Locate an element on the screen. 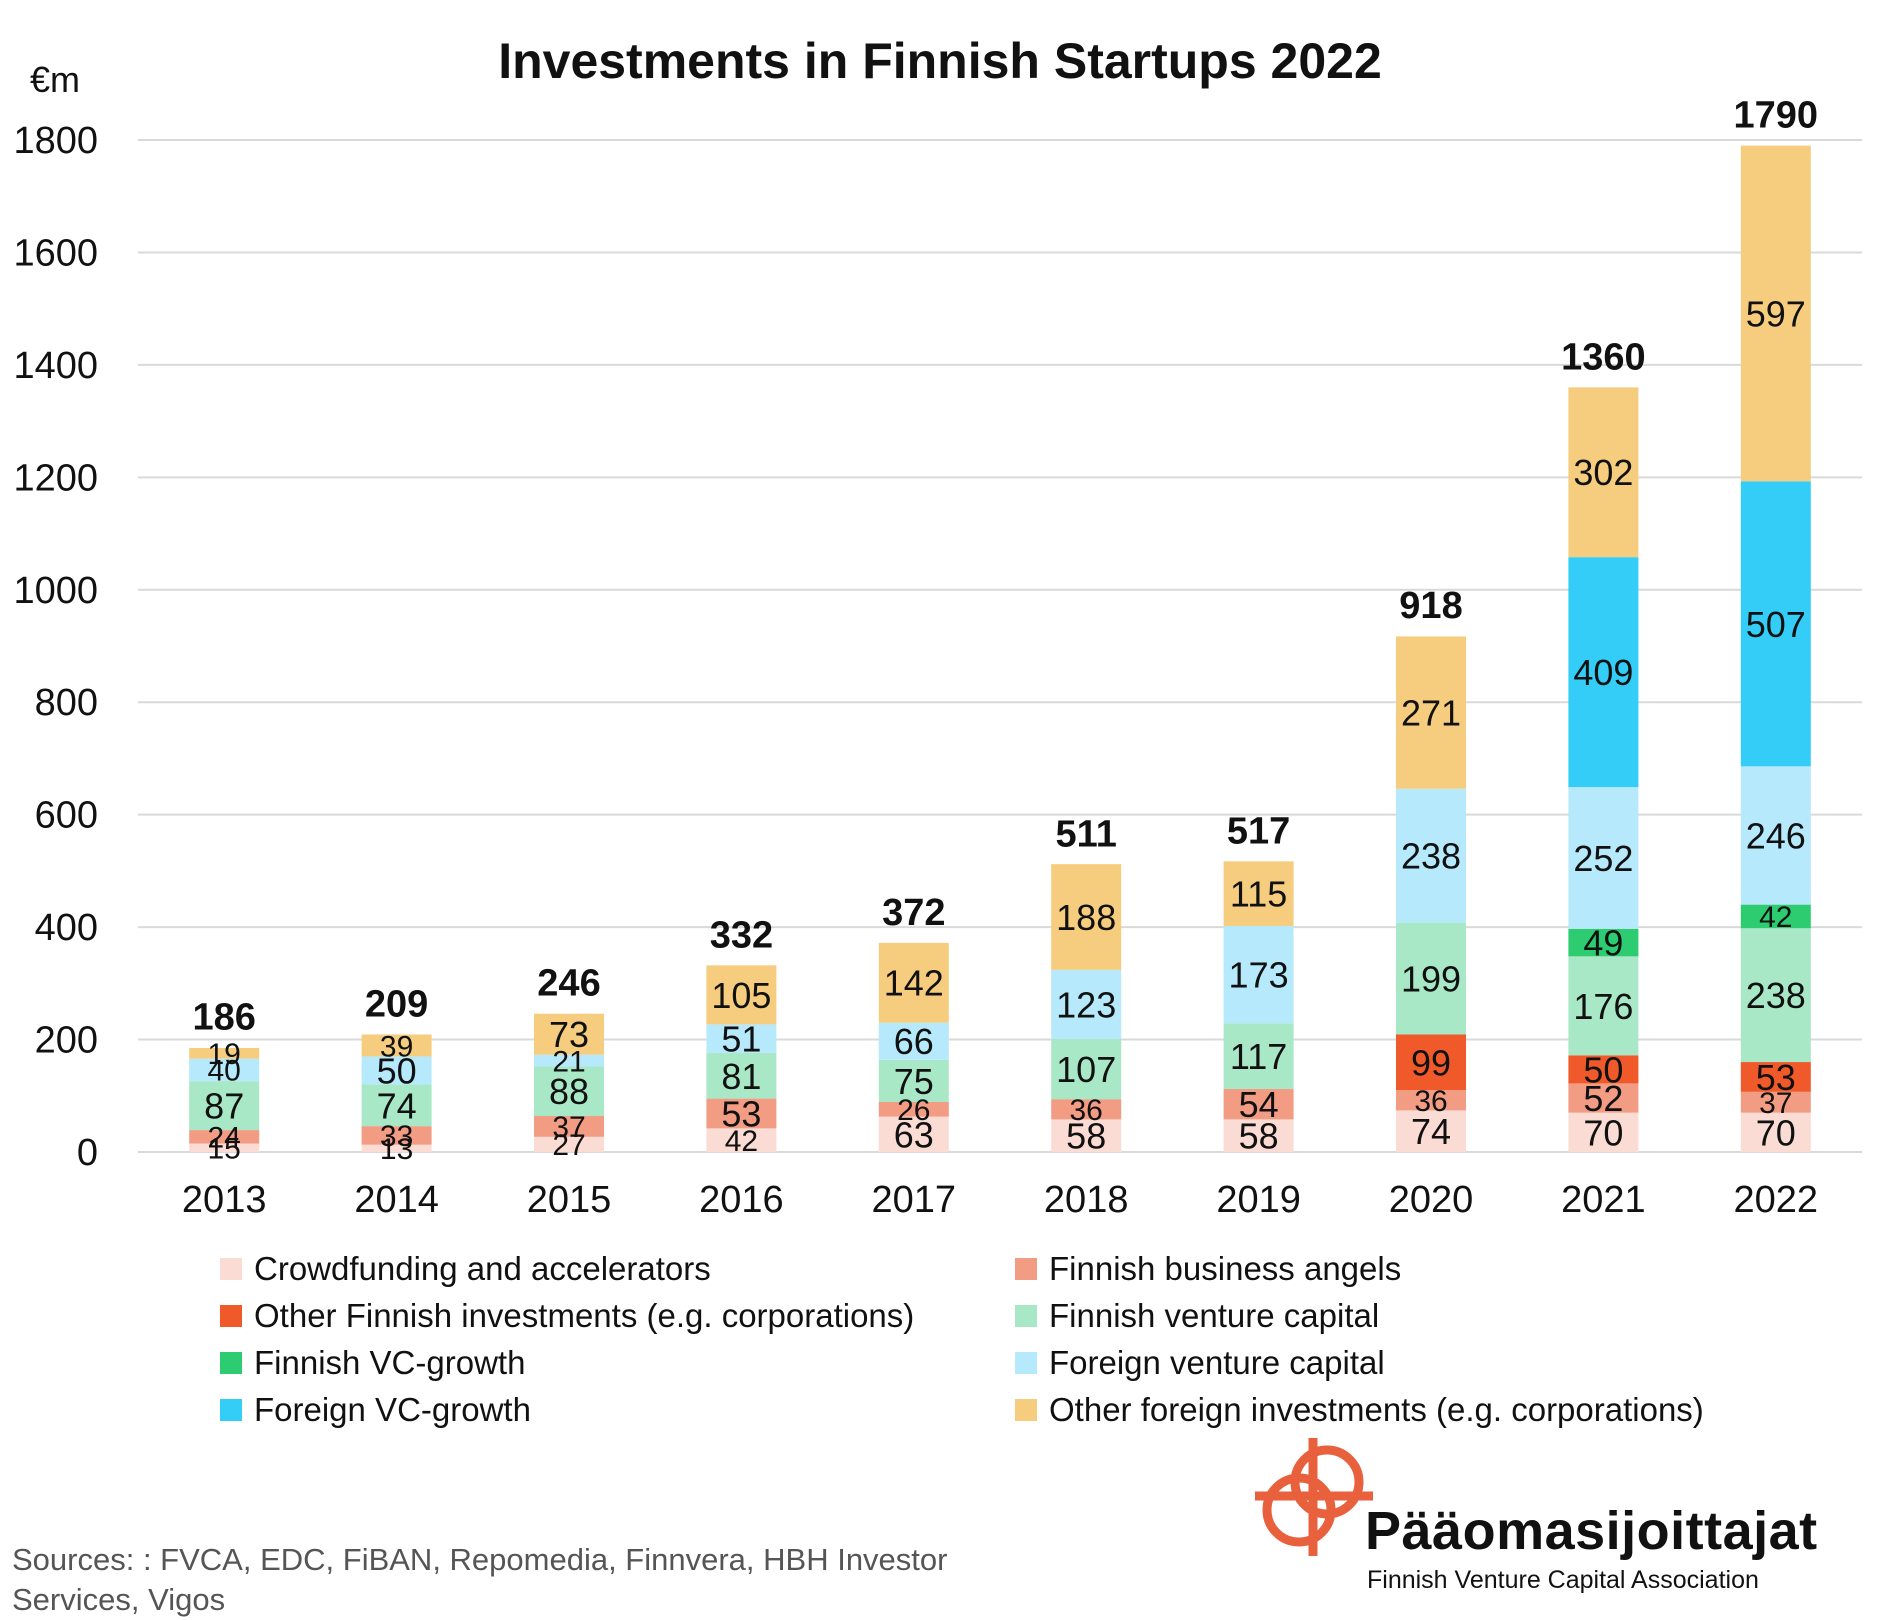 This screenshot has height=1620, width=1892. data-label: 176 is located at coordinates (1603, 1006).